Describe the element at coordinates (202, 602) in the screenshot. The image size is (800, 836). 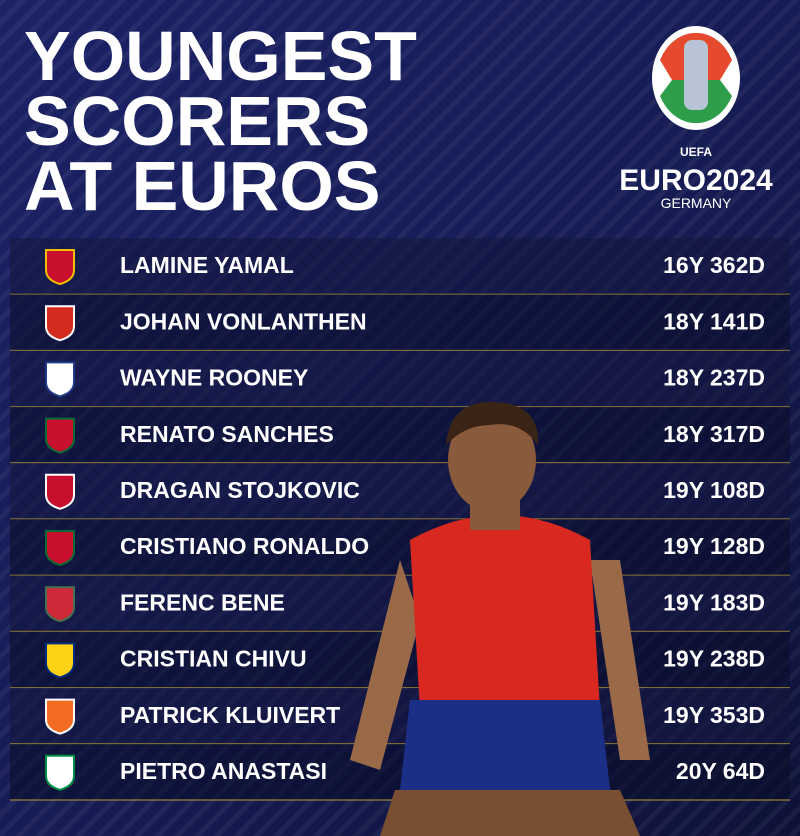
I see `player-name: FERENC BENE` at that location.